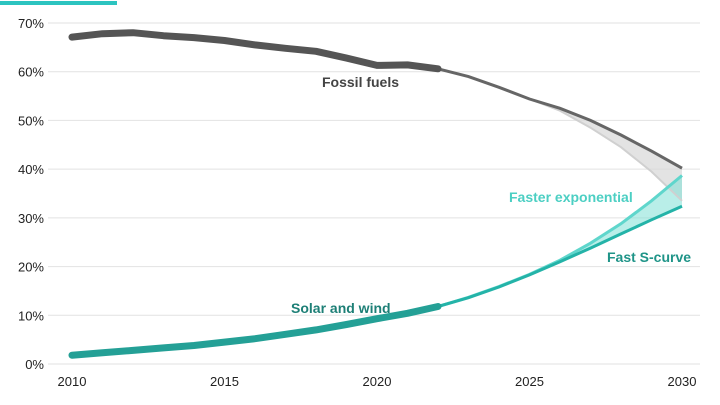 The width and height of the screenshot is (720, 405). I want to click on y-tick-label: 20%, so click(31, 267).